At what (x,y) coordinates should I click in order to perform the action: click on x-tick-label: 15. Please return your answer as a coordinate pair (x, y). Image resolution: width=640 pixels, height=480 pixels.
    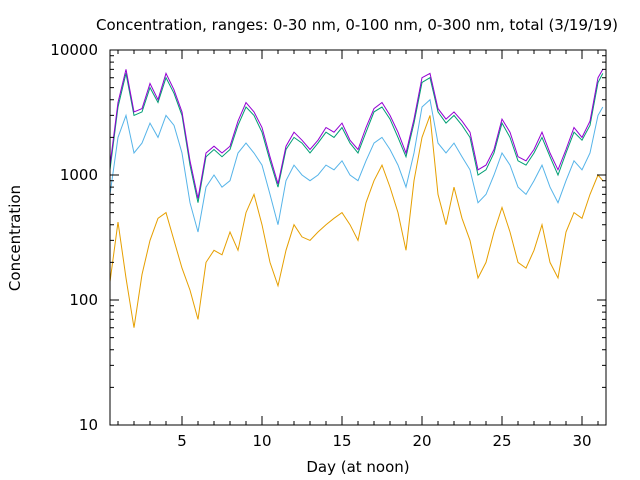
    Looking at the image, I should click on (341, 441).